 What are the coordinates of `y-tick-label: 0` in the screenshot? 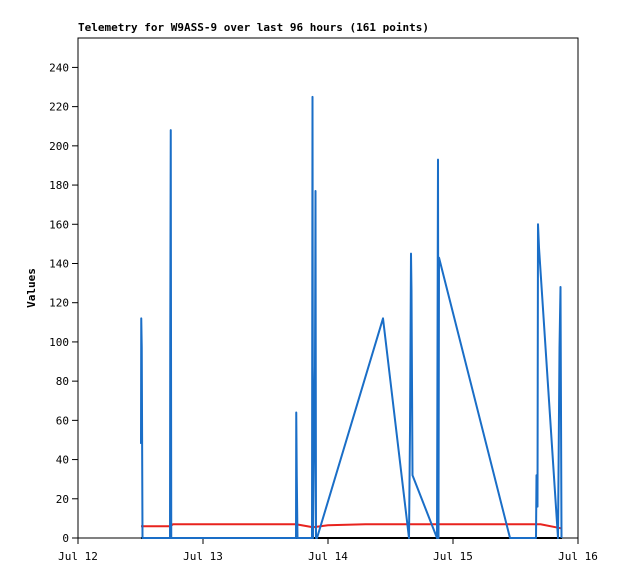 It's located at (65, 538).